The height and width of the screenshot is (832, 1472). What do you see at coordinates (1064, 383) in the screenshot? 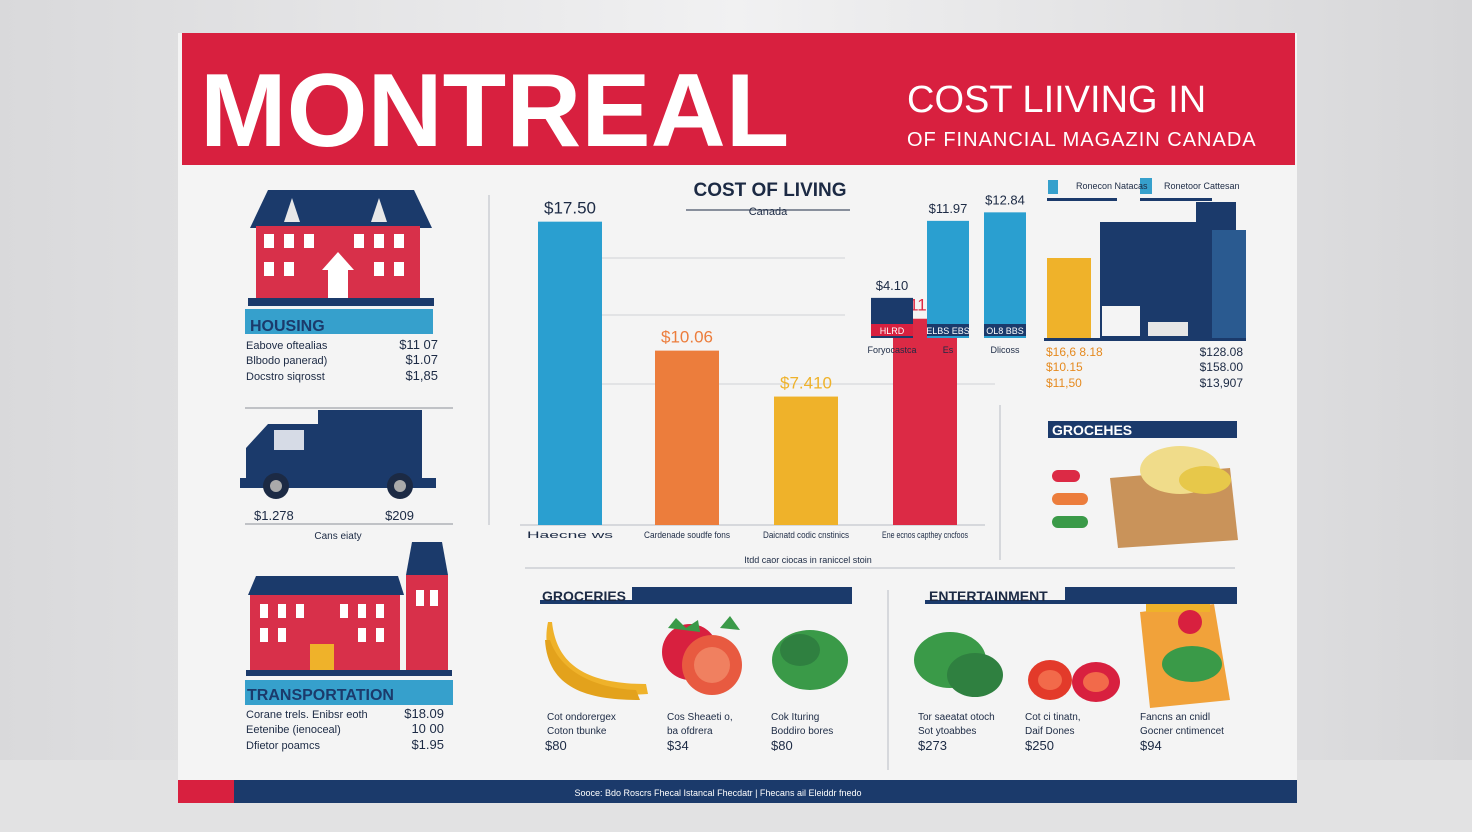
I see `city-left-value: $11,50` at bounding box center [1064, 383].